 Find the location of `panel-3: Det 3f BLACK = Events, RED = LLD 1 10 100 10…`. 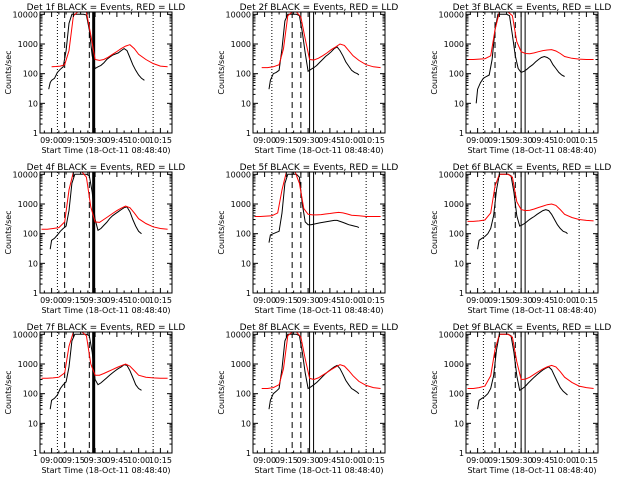

panel-3: Det 3f BLACK = Events, RED = LLD 1 10 100 10… is located at coordinates (520, 79).